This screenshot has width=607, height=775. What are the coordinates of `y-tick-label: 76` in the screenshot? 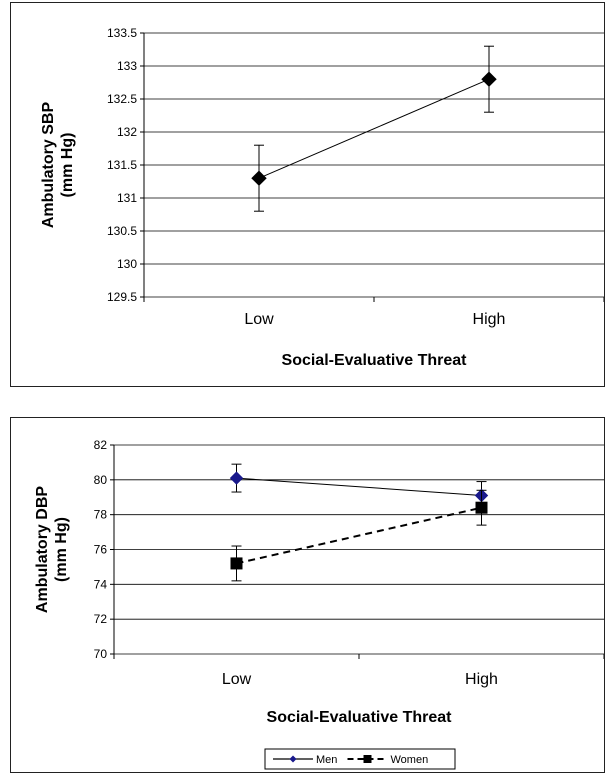 It's located at (101, 550).